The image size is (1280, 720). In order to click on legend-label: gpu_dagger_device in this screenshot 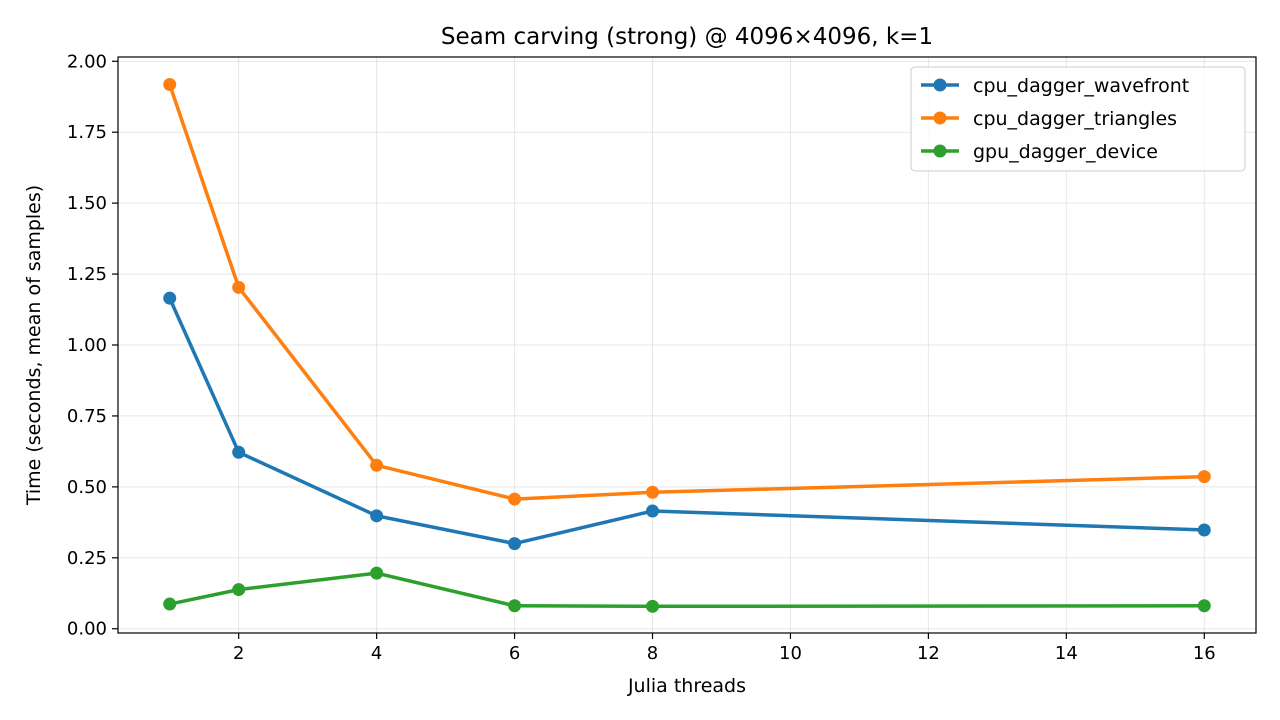, I will do `click(1065, 152)`.